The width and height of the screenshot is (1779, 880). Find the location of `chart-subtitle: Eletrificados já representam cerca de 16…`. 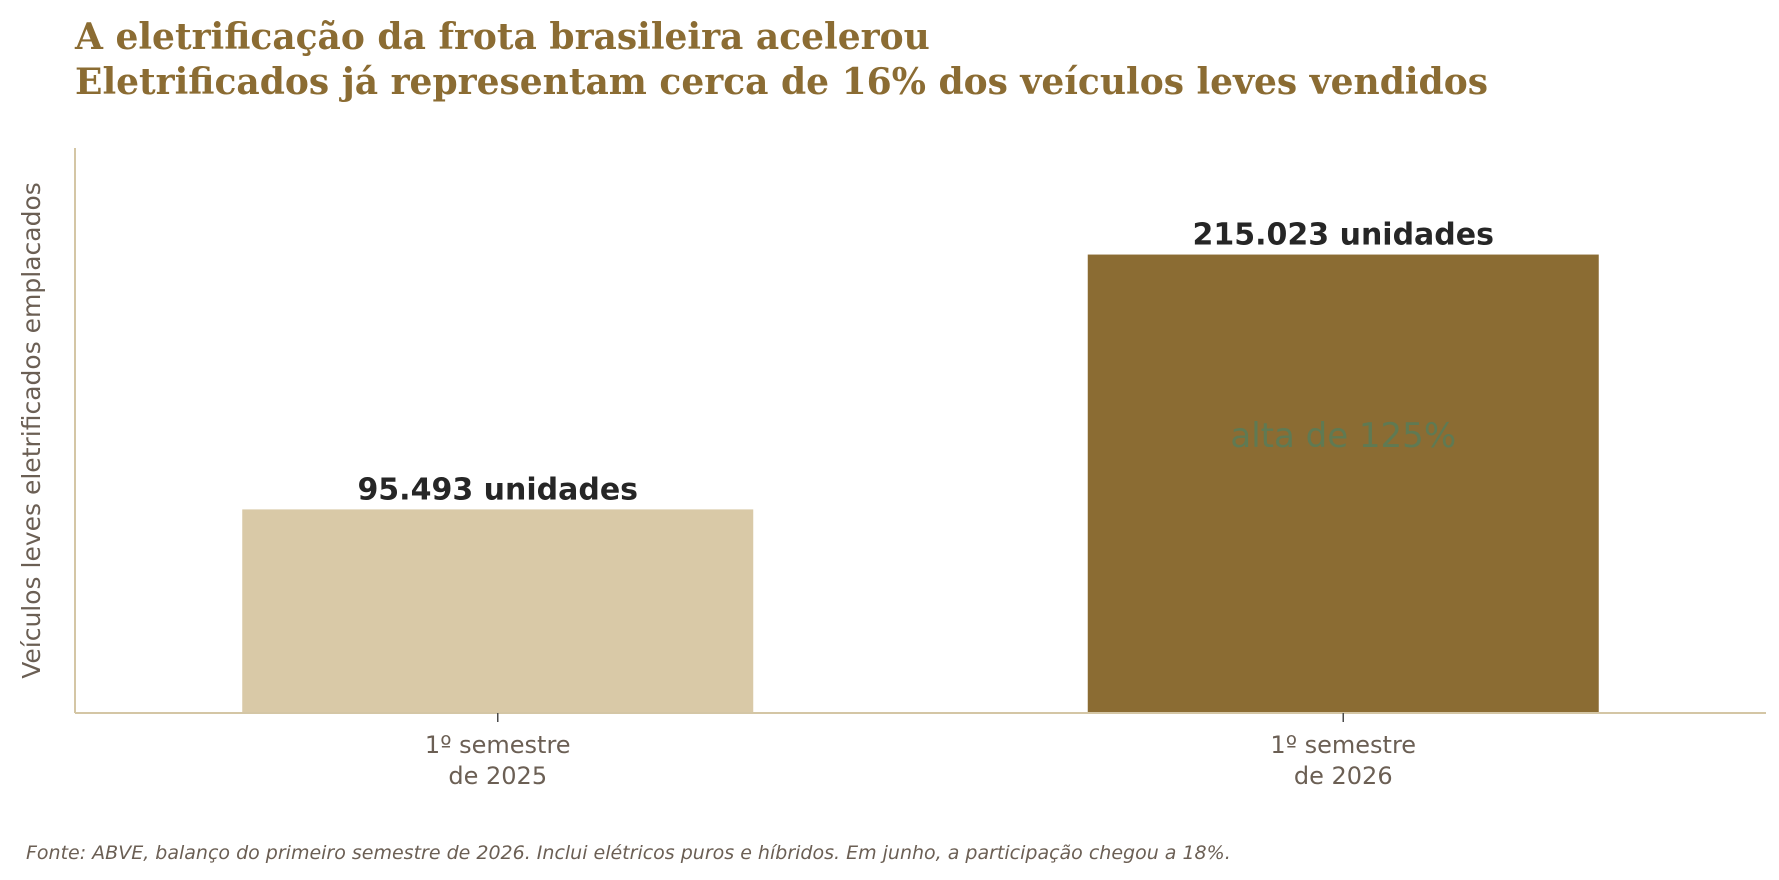

chart-subtitle: Eletrificados já representam cerca de 16… is located at coordinates (781, 82).